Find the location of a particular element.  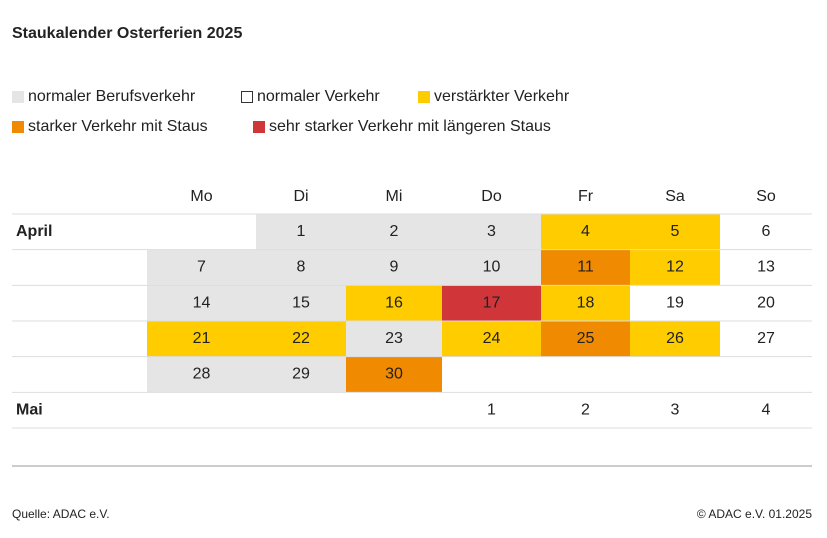

day-number: 23 is located at coordinates (394, 338).